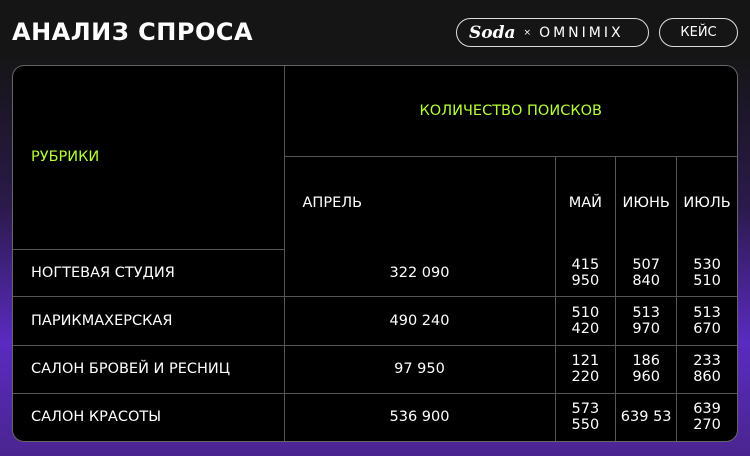  What do you see at coordinates (492, 32) in the screenshot?
I see `soda-logo: Soda` at bounding box center [492, 32].